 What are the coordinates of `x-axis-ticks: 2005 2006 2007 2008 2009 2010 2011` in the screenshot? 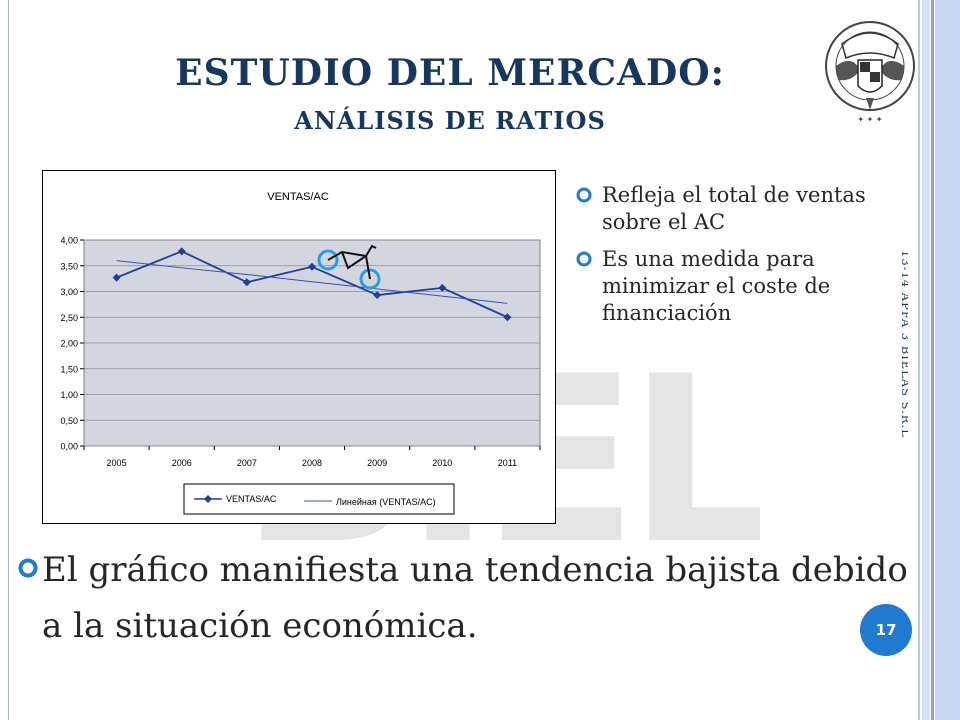 It's located at (312, 457).